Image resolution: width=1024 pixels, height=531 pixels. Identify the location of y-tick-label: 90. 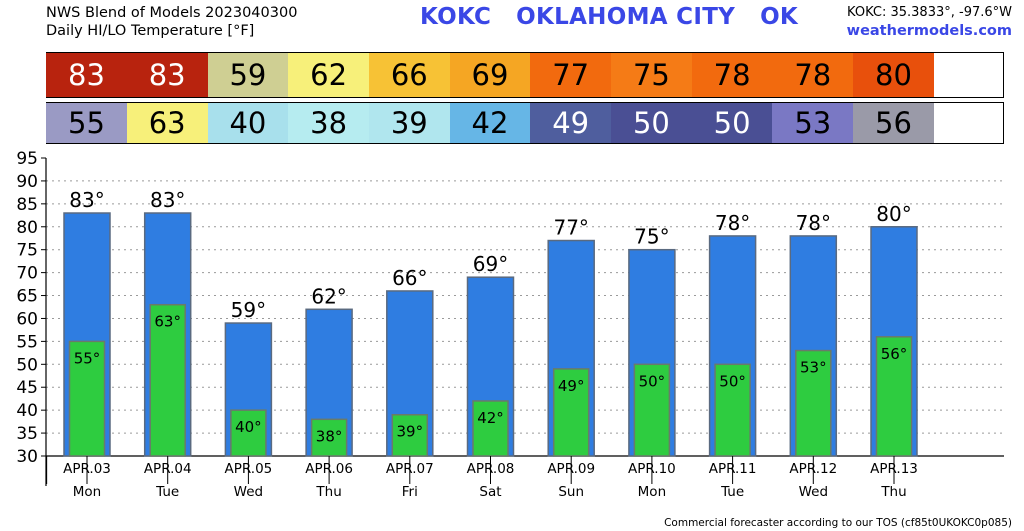
(27, 182).